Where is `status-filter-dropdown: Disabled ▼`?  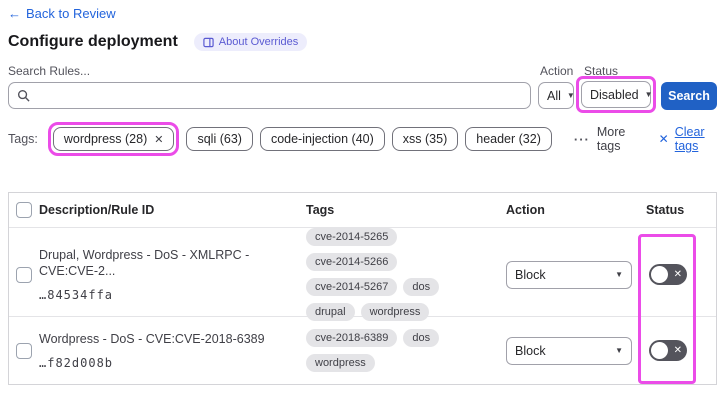 status-filter-dropdown: Disabled ▼ is located at coordinates (617, 94).